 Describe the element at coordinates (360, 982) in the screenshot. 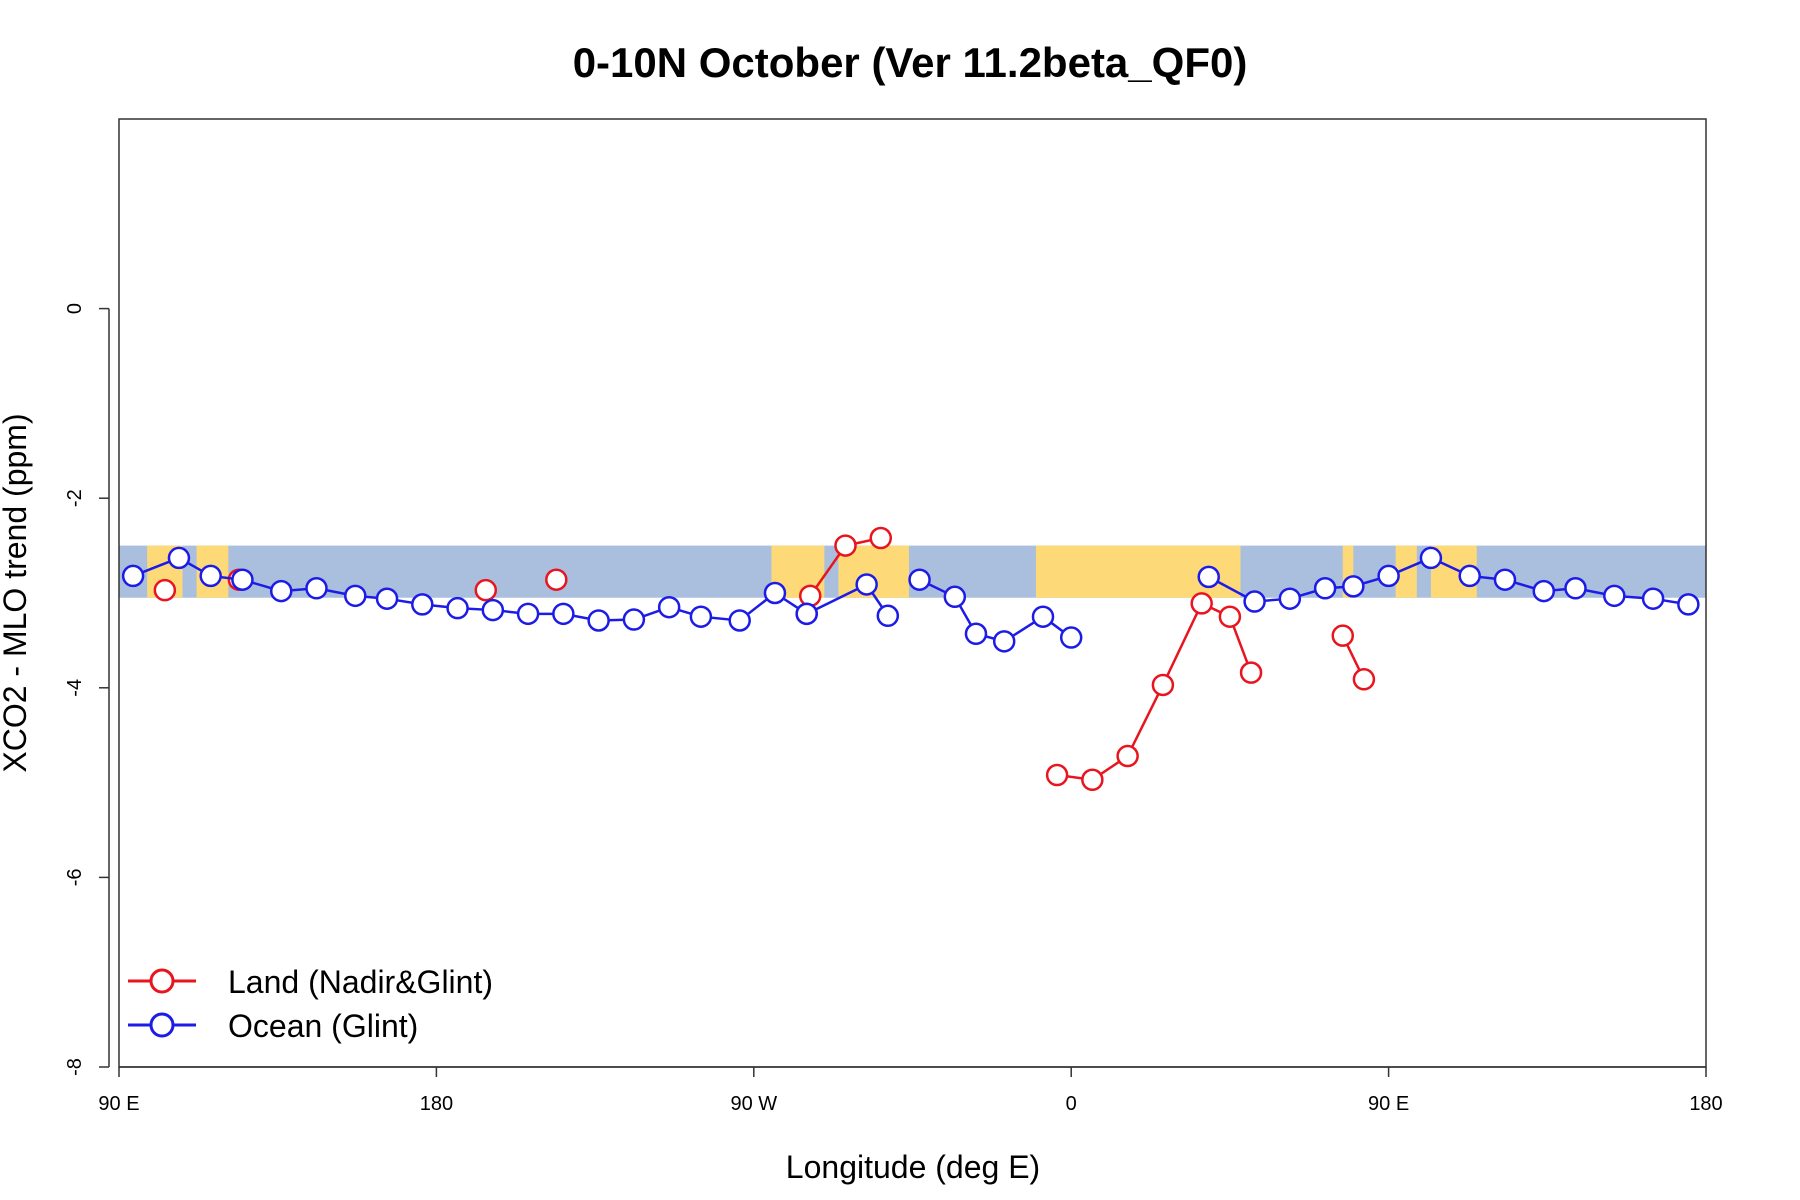

I see `legend-land-label: Land (Nadir&Glint)` at that location.